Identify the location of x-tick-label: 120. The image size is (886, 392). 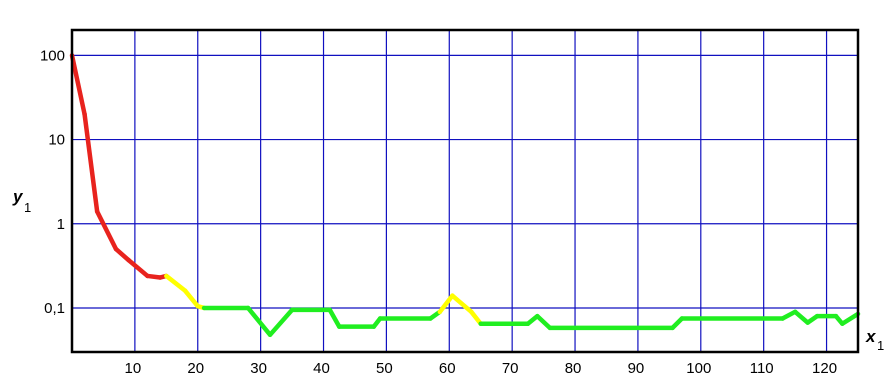
(824, 368).